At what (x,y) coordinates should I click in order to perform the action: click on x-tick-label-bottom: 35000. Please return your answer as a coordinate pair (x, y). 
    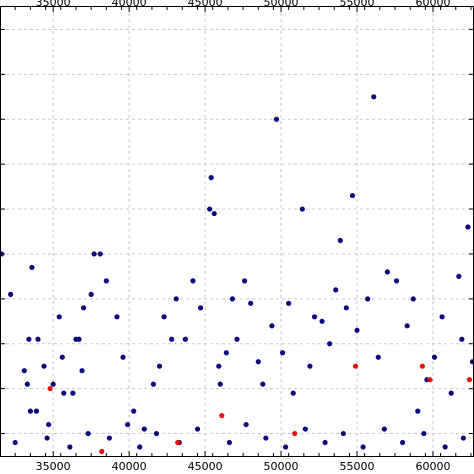
    Looking at the image, I should click on (53, 466).